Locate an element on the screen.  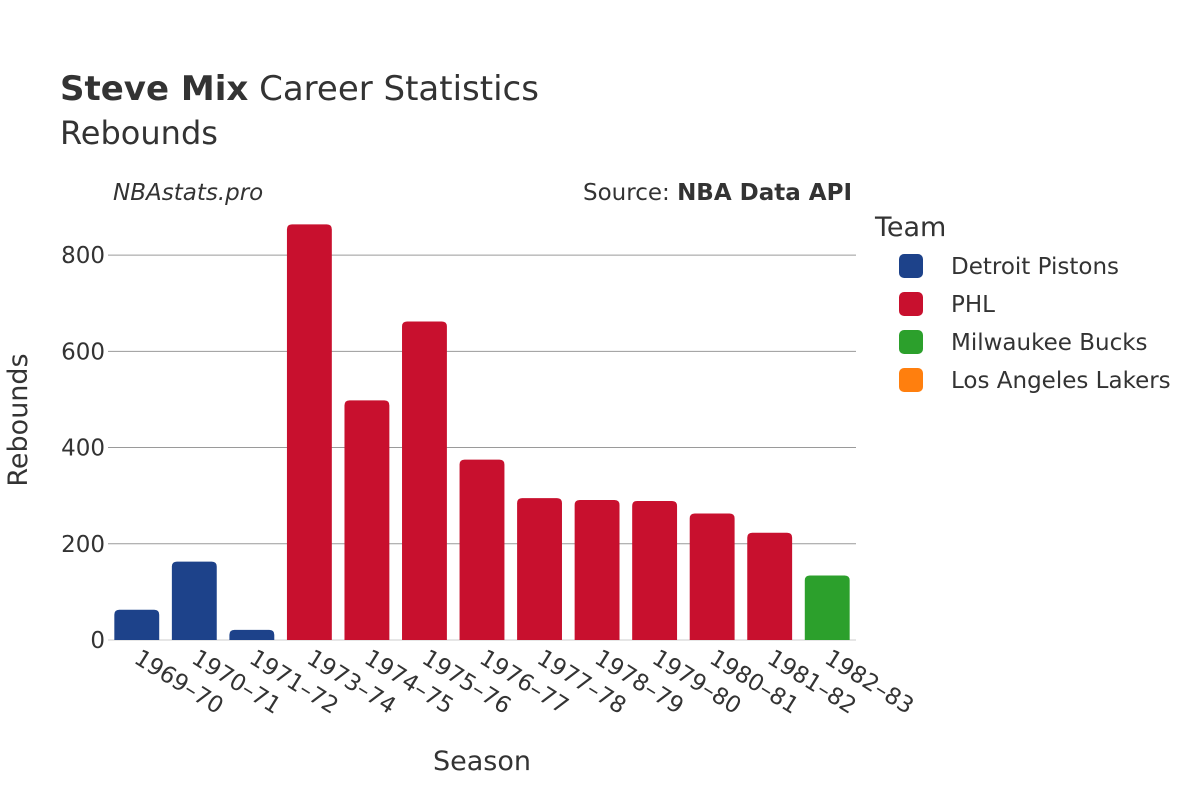
bar-1974–75 is located at coordinates (367, 520).